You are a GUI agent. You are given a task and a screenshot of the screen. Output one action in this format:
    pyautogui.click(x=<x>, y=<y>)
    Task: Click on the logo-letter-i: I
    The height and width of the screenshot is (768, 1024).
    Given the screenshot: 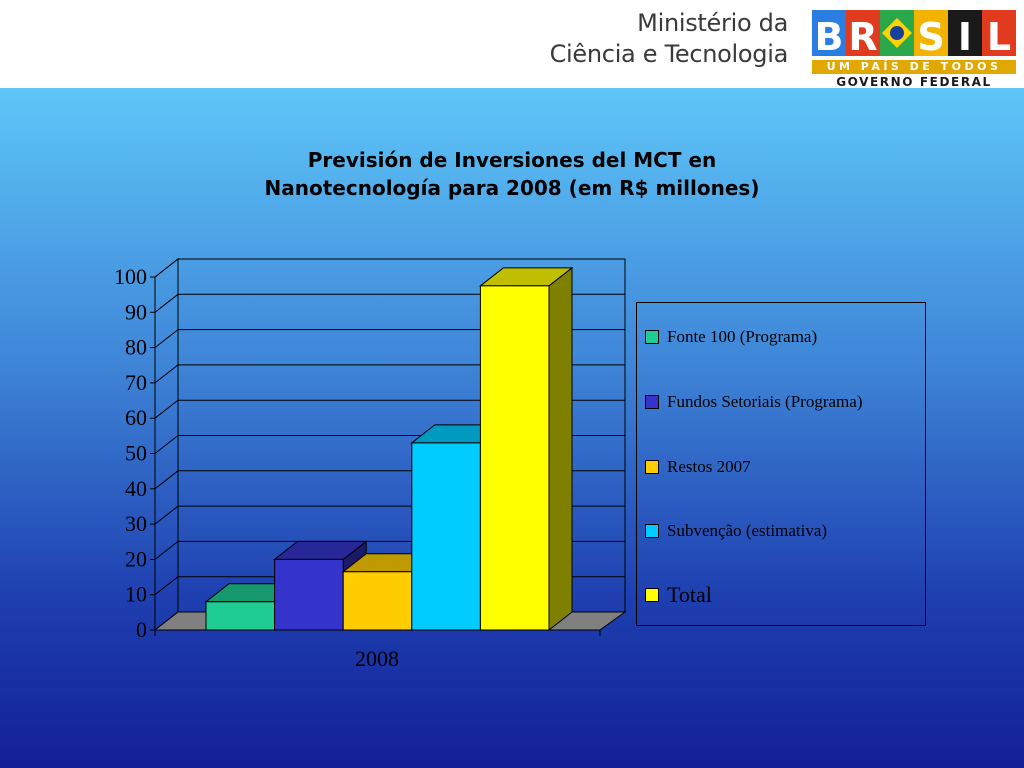 What is the action you would take?
    pyautogui.click(x=965, y=35)
    